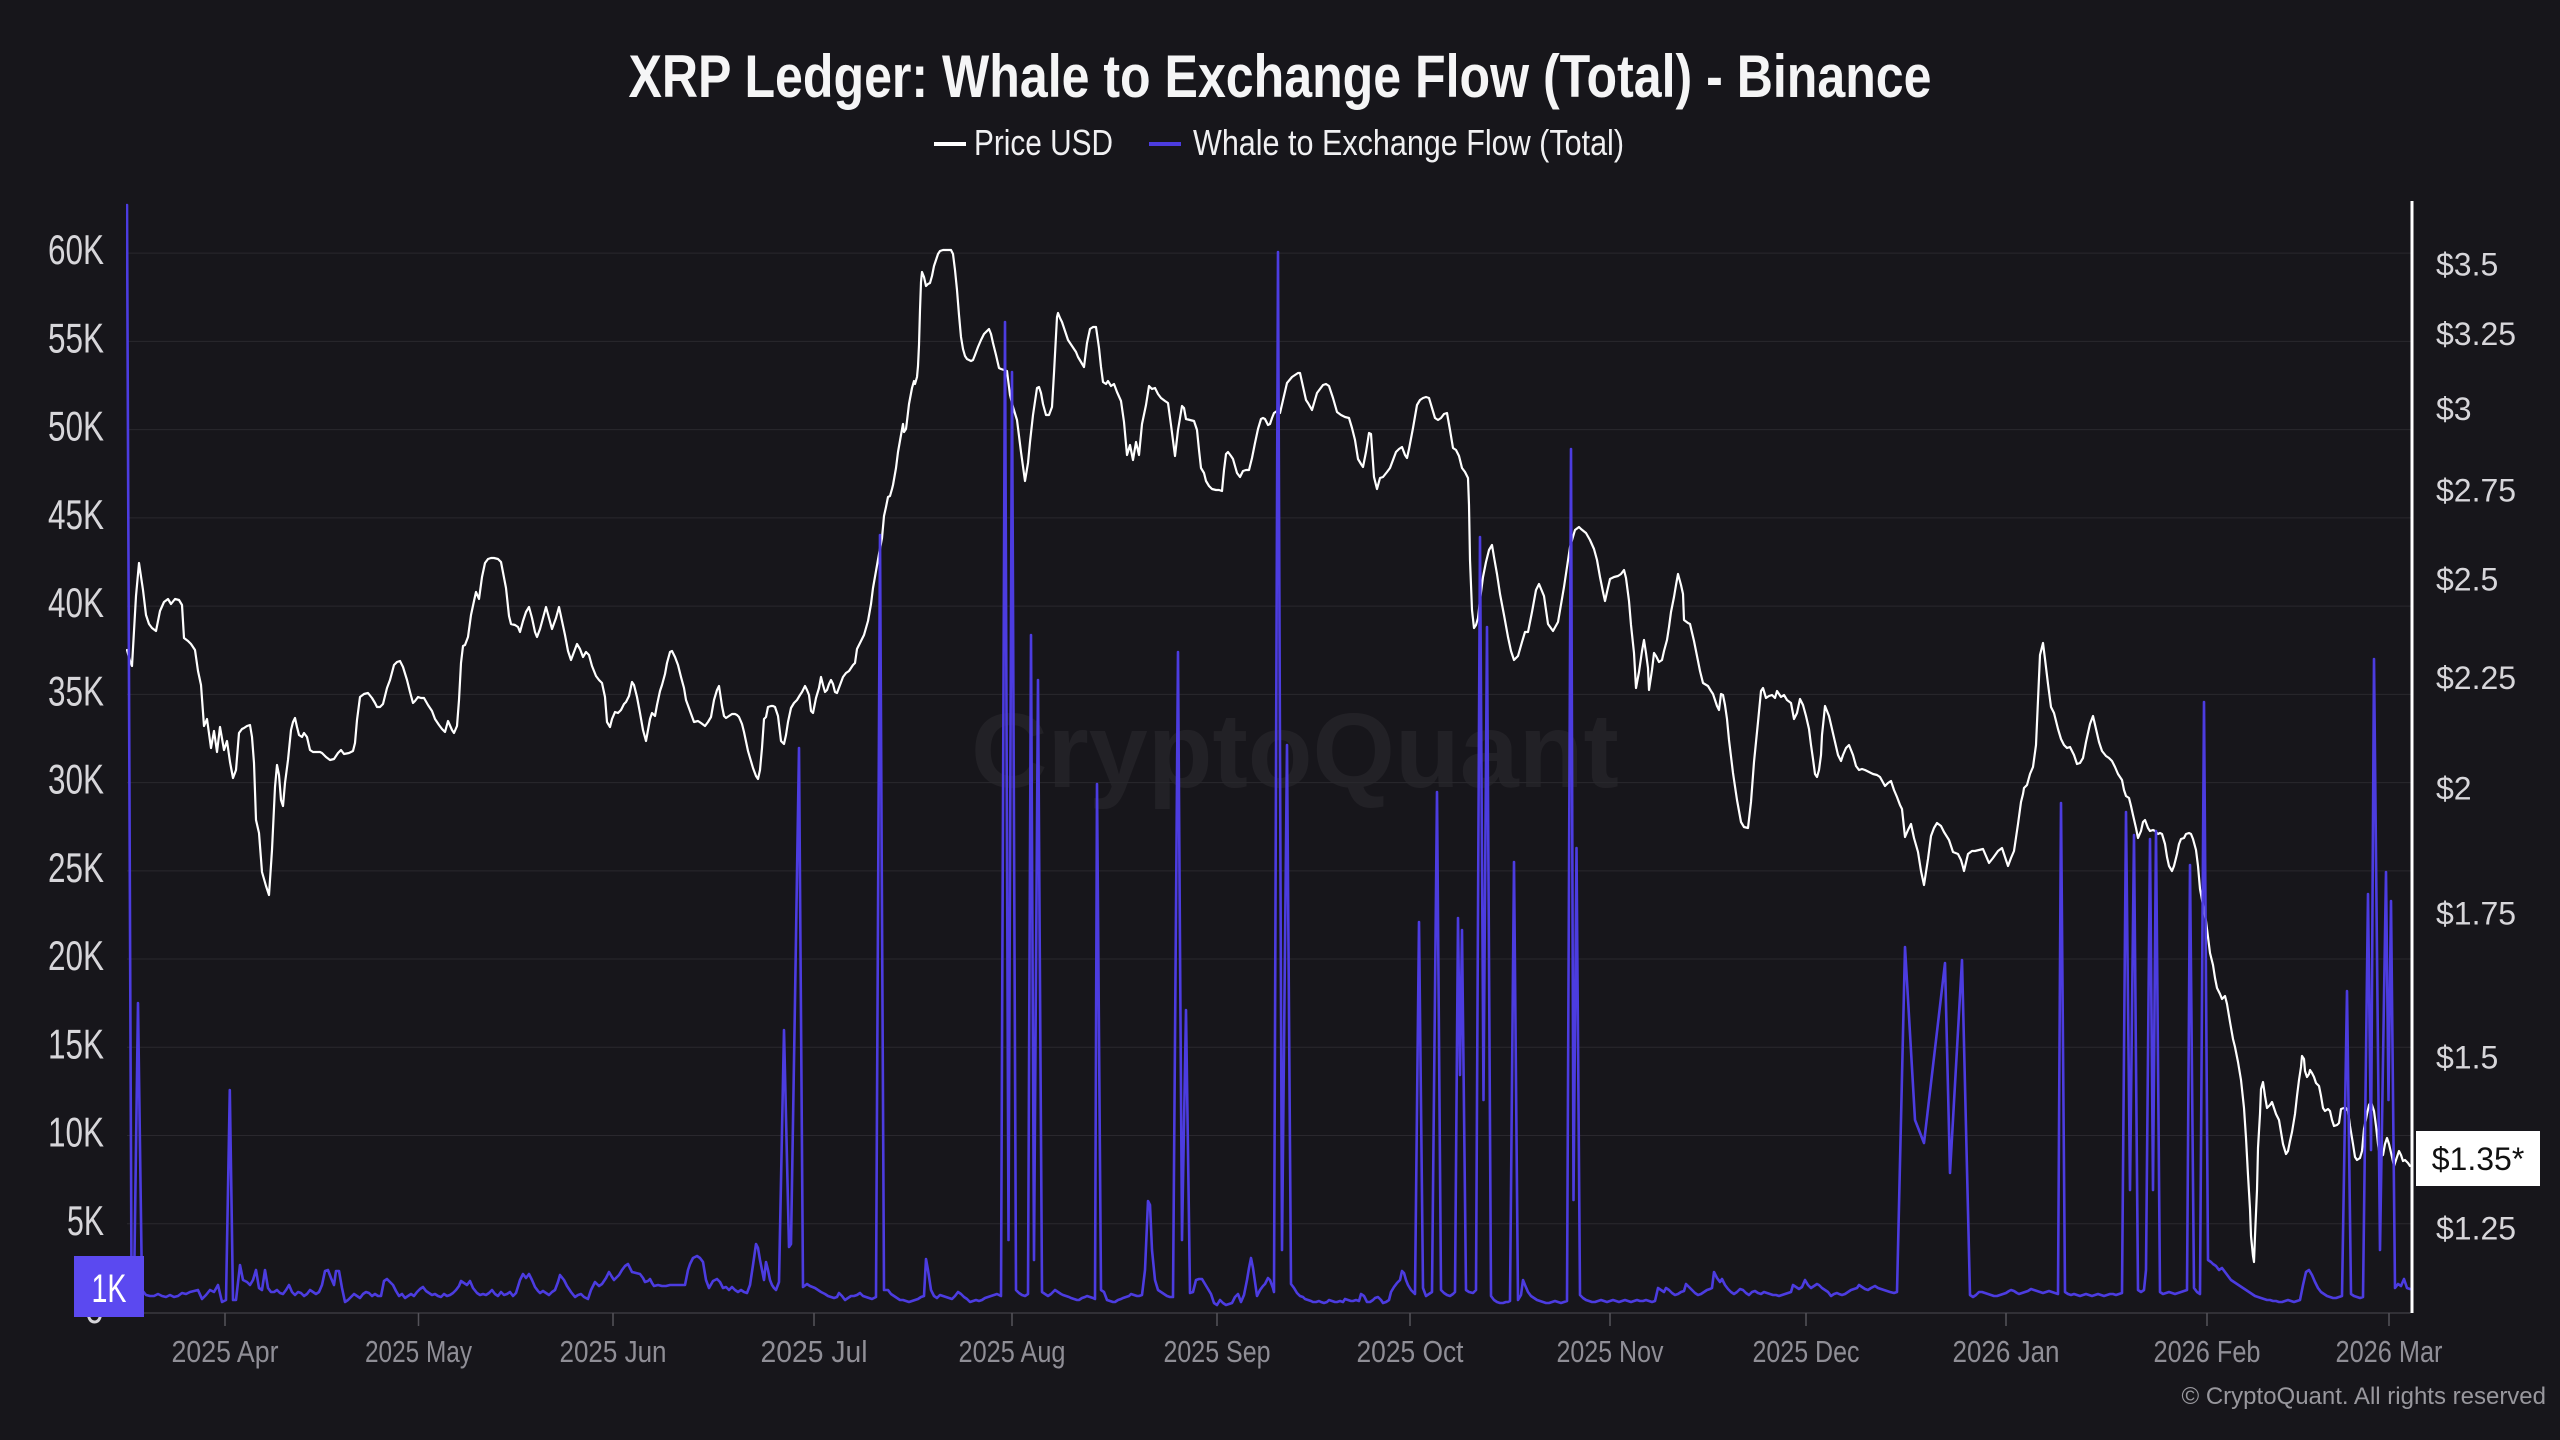 The image size is (2560, 1440). Describe the element at coordinates (76, 867) in the screenshot. I see `svg-text: 25K` at that location.